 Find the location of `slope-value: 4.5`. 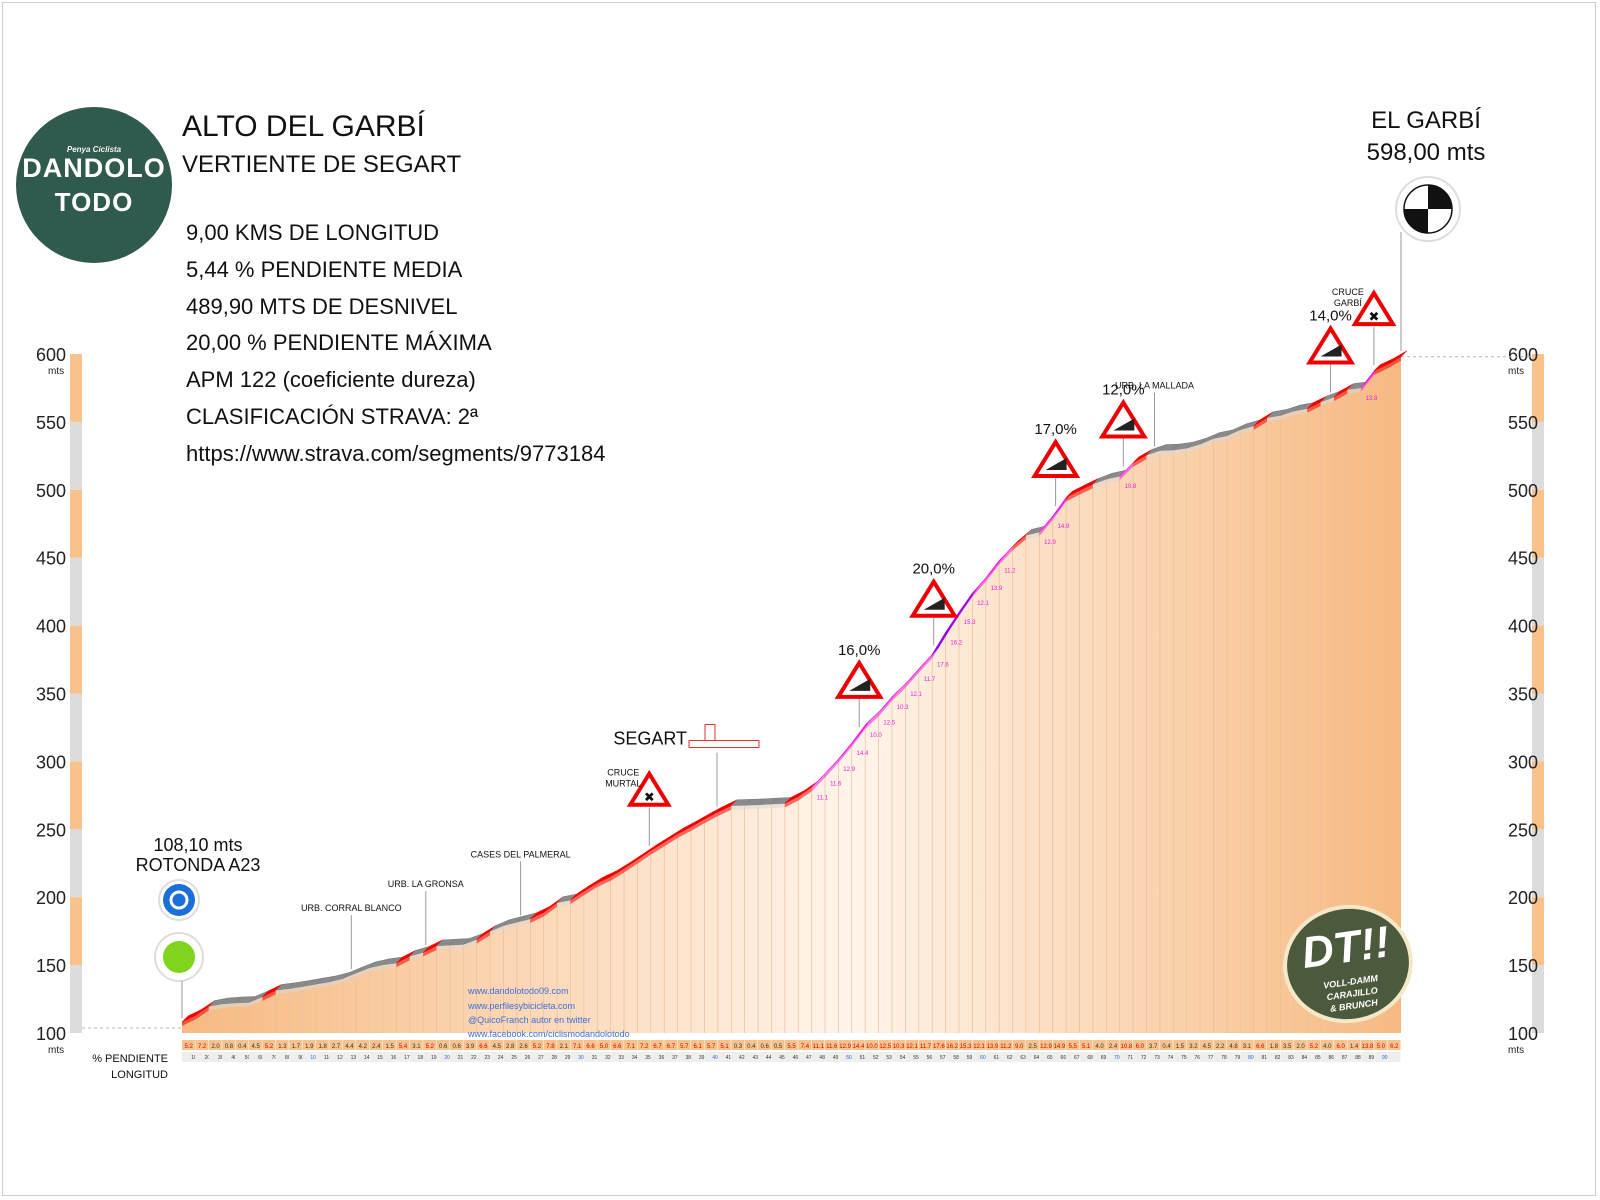

slope-value: 4.5 is located at coordinates (1207, 1047).